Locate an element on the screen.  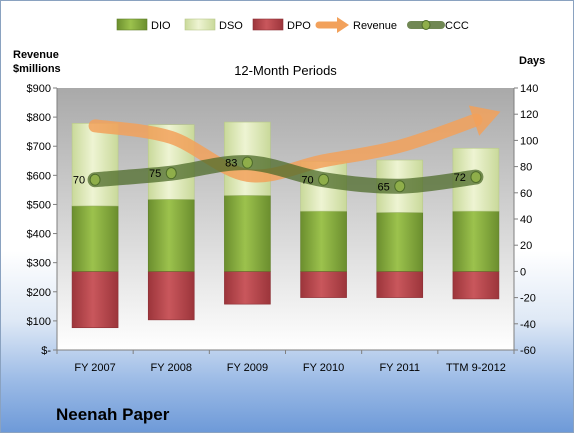
legend-label: DSO is located at coordinates (231, 26).